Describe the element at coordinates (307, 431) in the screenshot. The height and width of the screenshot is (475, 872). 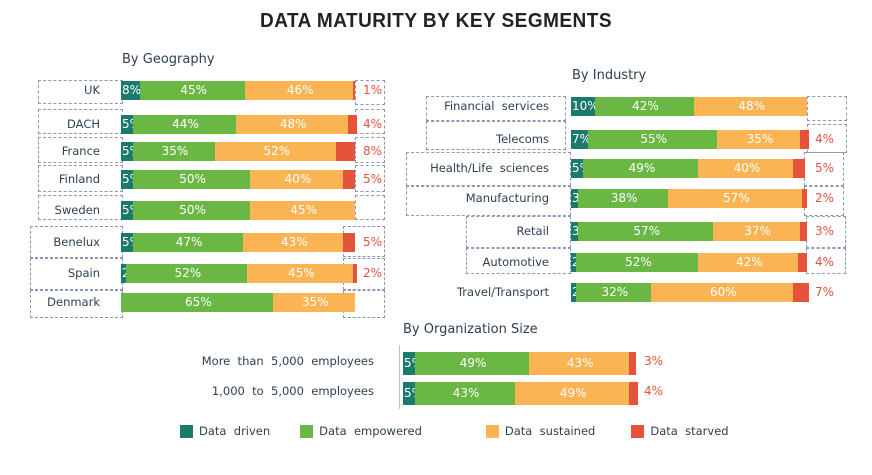
I see `legend-swatch-data-empowered` at that location.